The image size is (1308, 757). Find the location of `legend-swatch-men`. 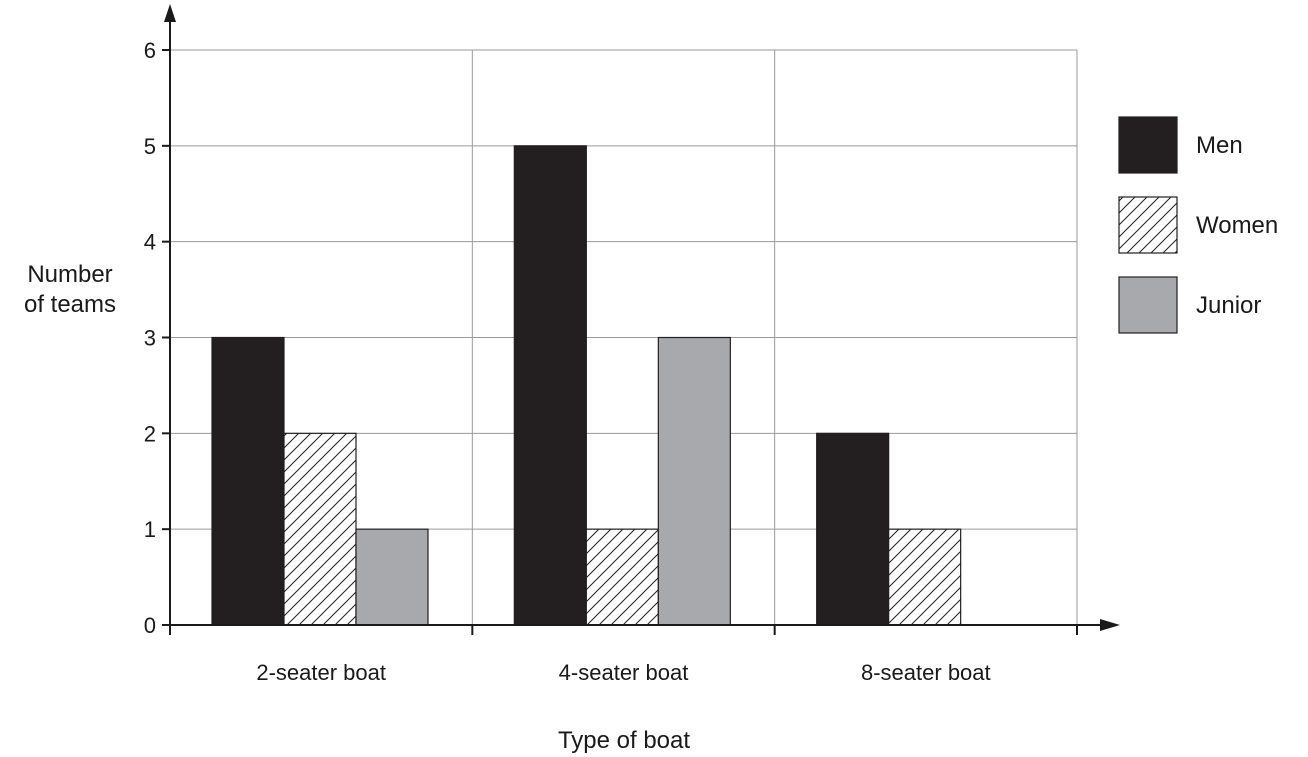

legend-swatch-men is located at coordinates (1148, 145).